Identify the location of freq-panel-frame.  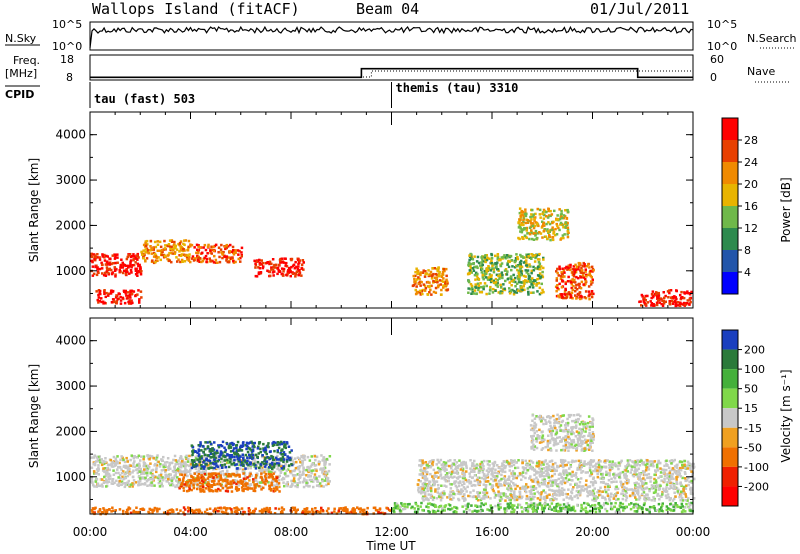
(391, 67).